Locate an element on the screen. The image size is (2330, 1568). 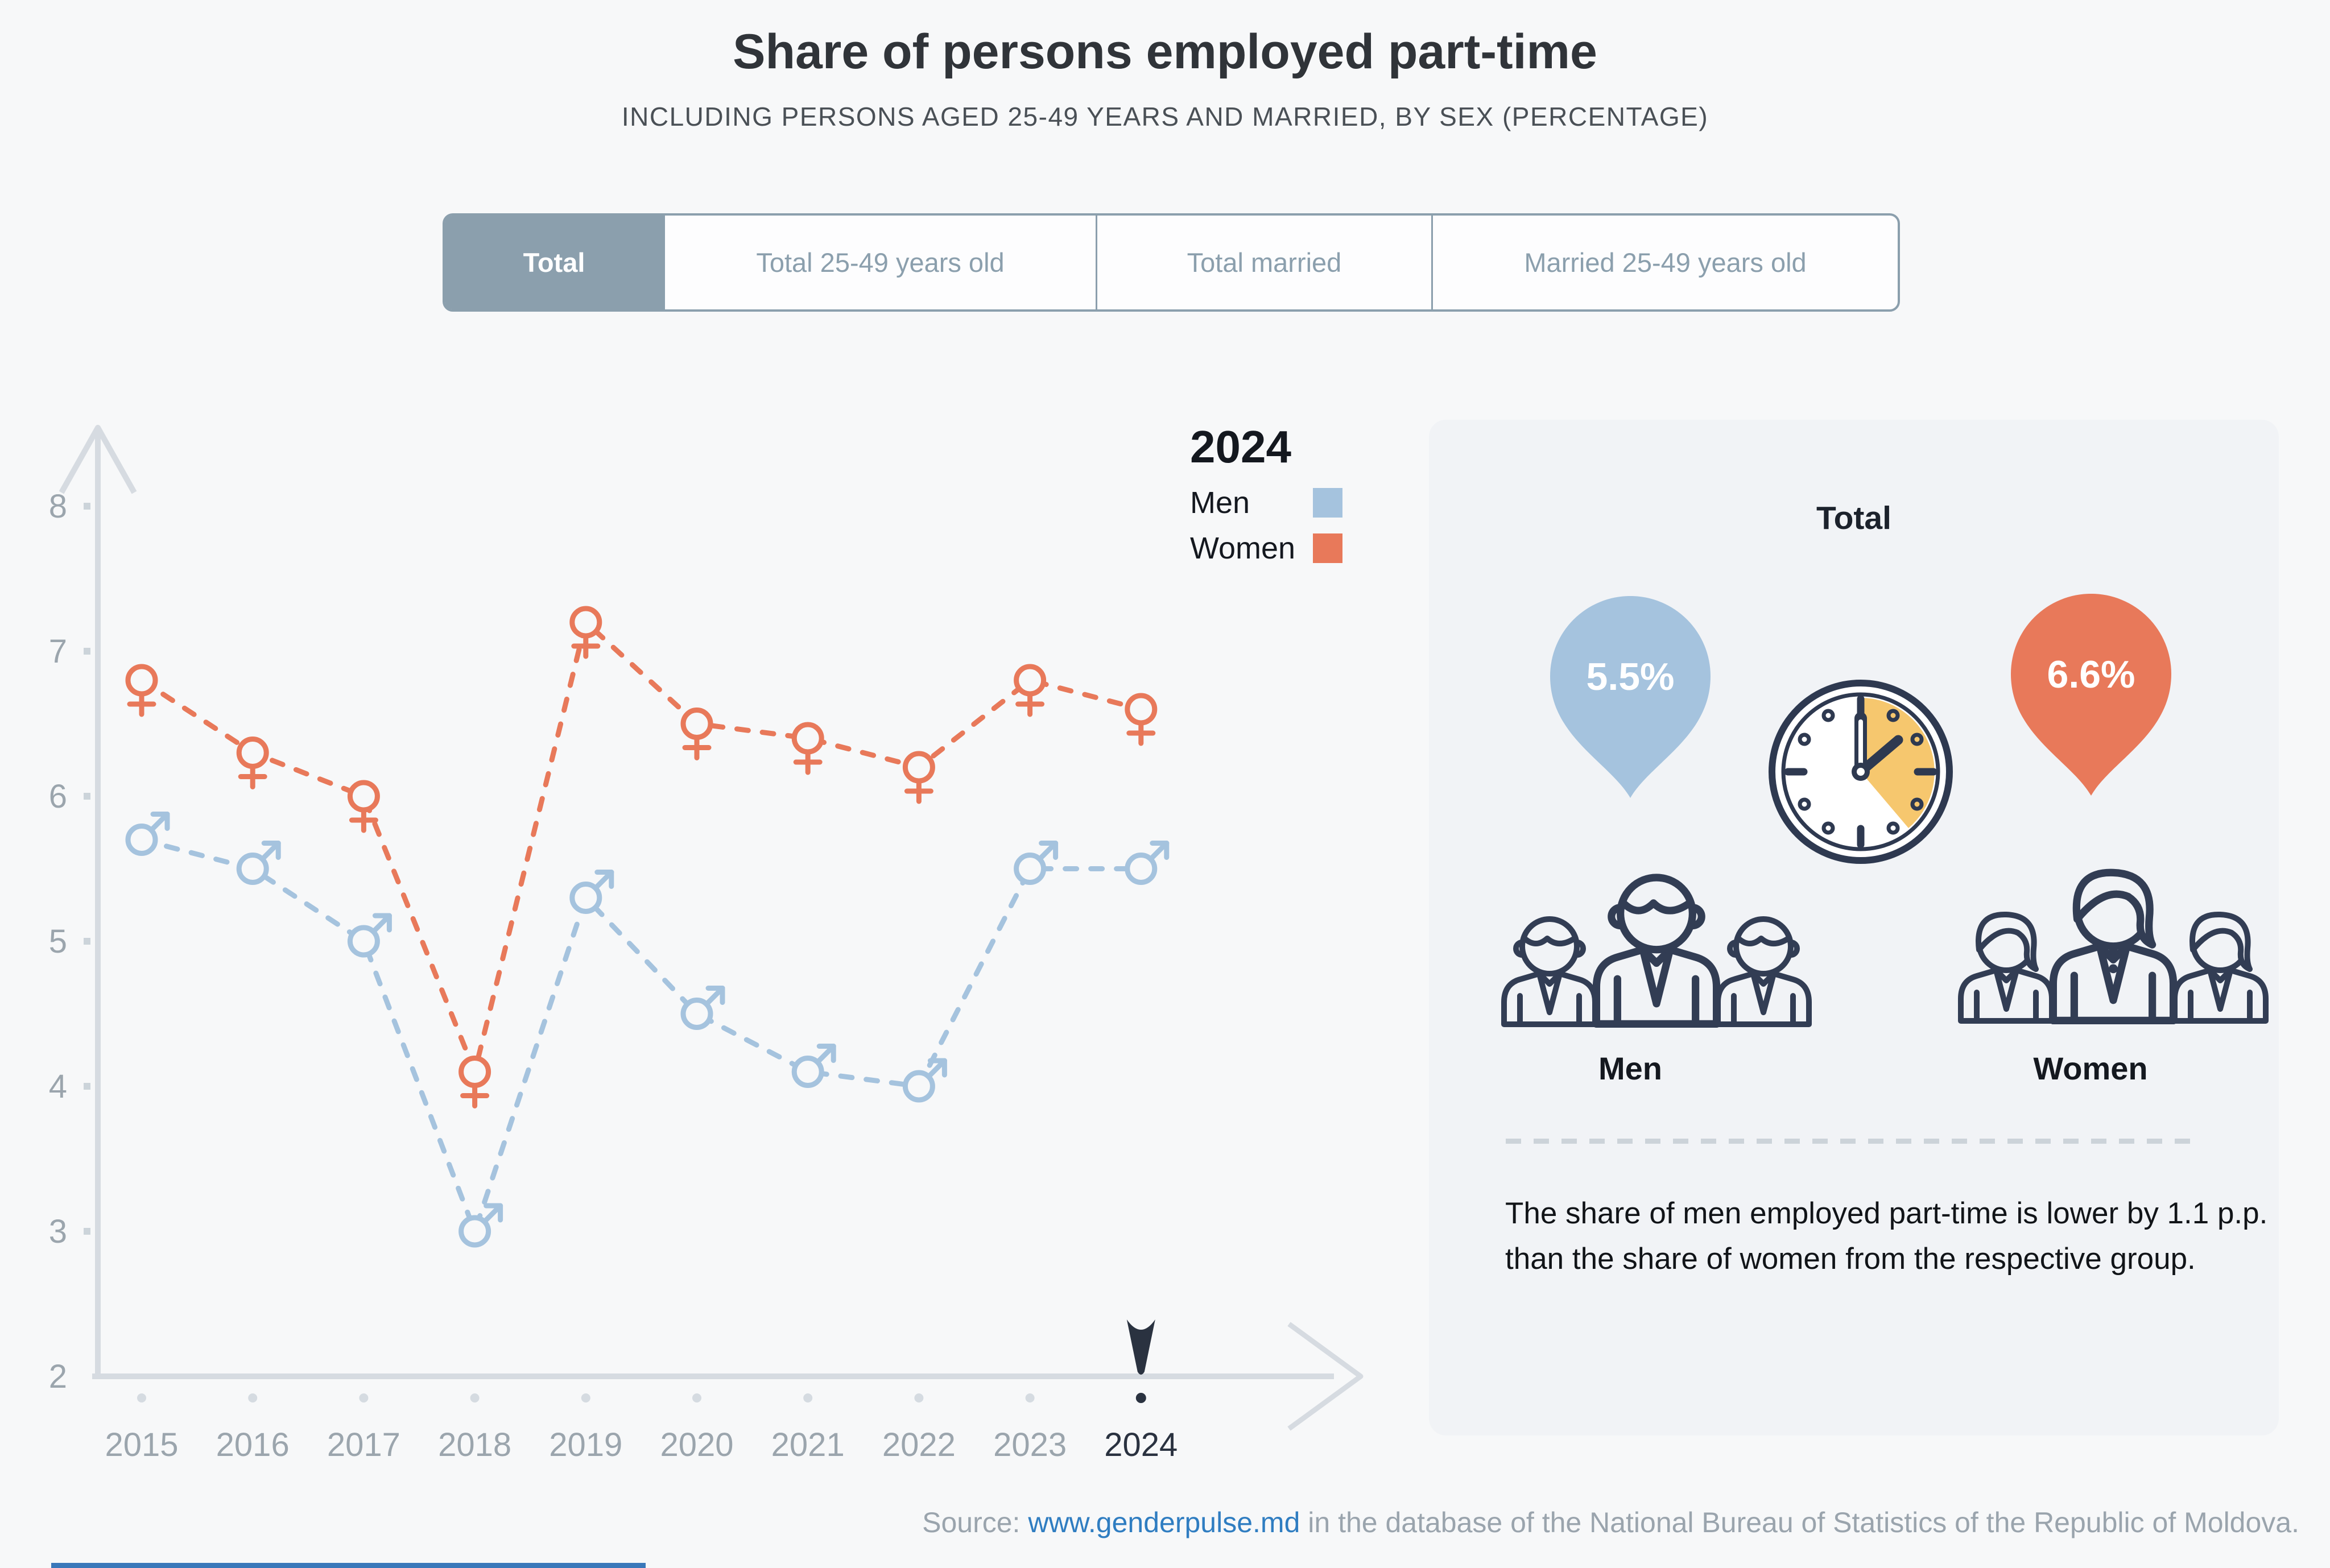
male-symbol-marker-2018 is located at coordinates (480, 1225).